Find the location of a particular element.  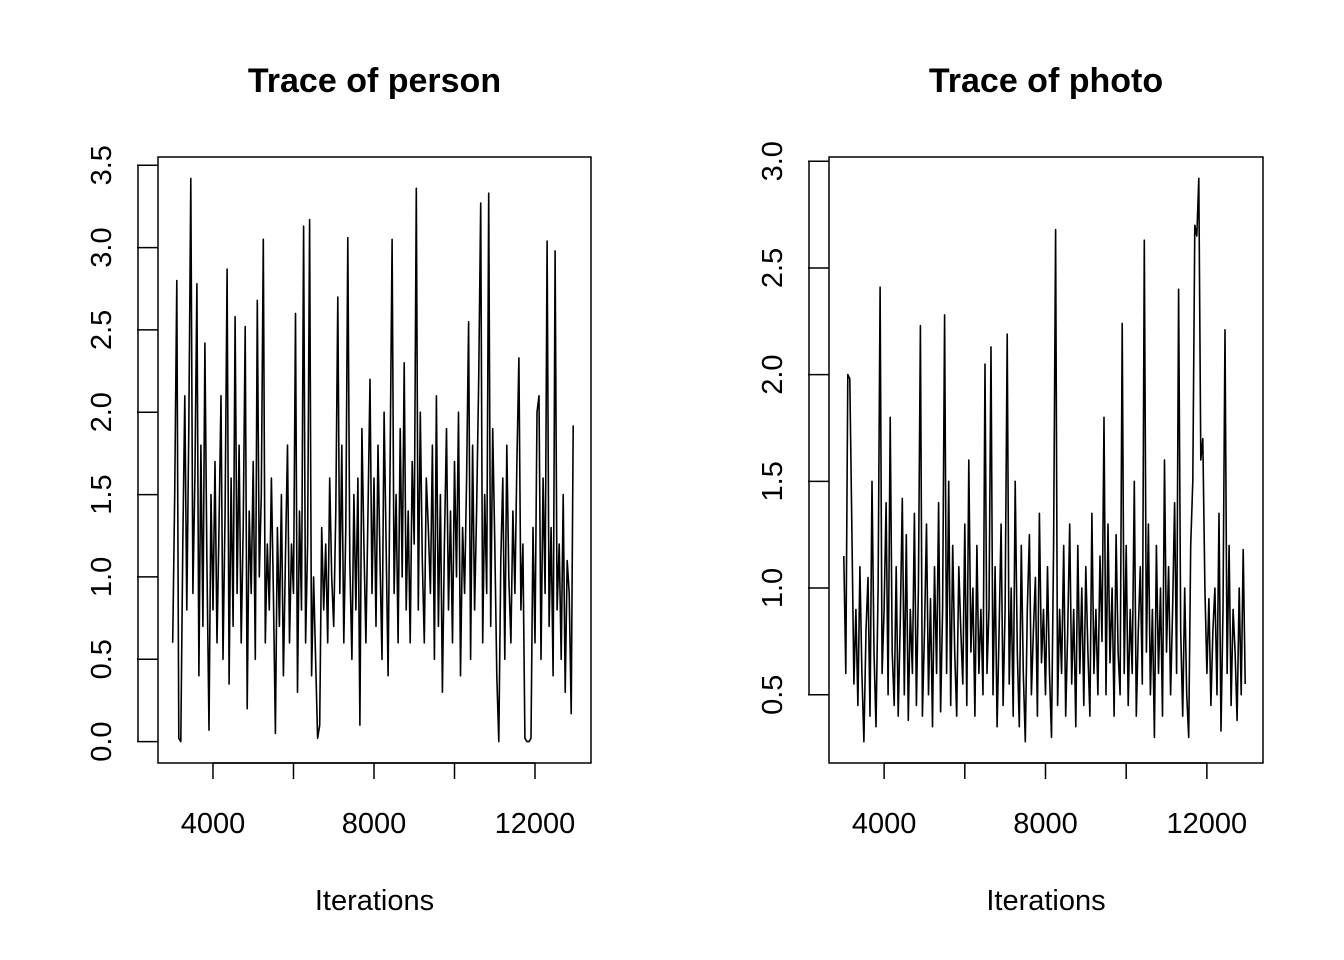

y-tick-label: 3.5 is located at coordinates (102, 165).